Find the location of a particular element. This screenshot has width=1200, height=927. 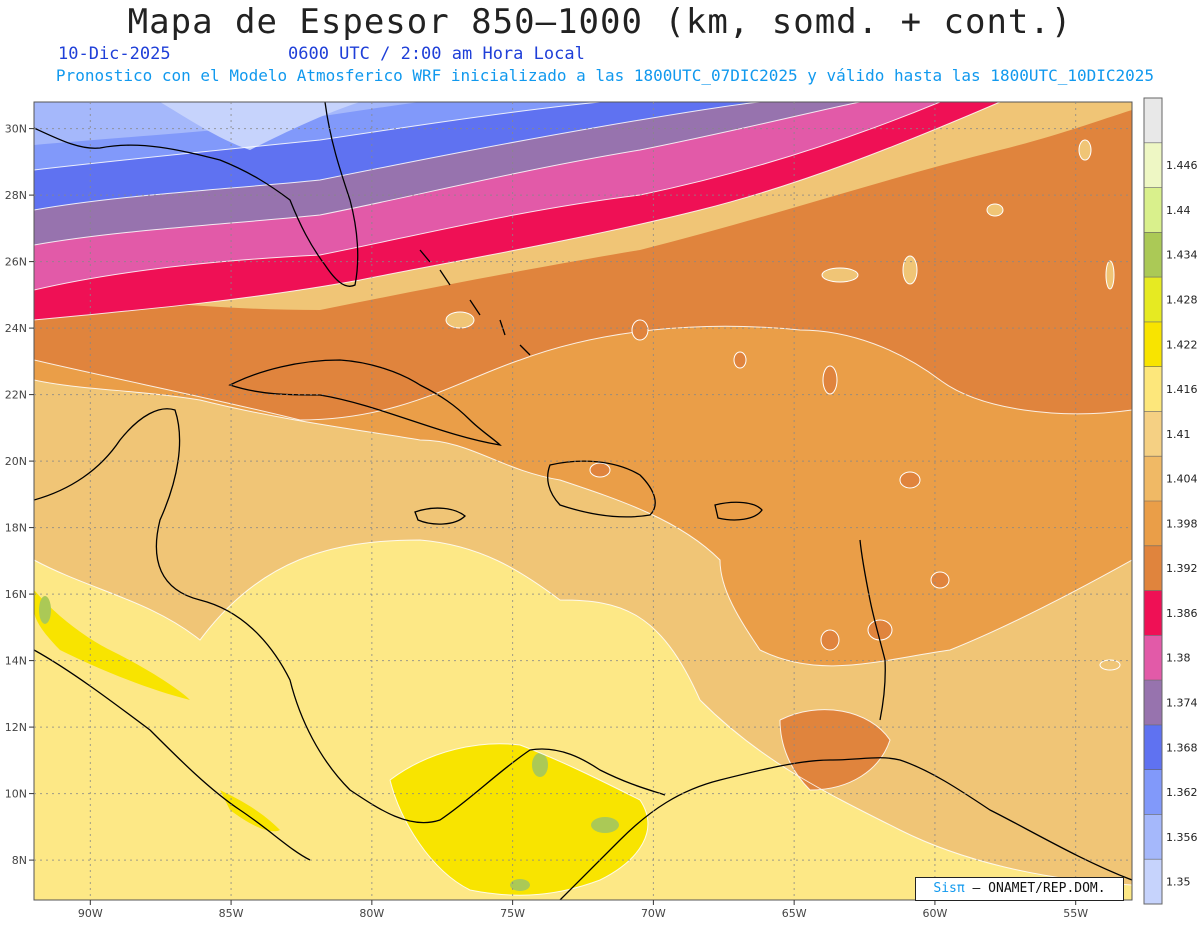

colorbar-label: 1.386 is located at coordinates (1182, 613).